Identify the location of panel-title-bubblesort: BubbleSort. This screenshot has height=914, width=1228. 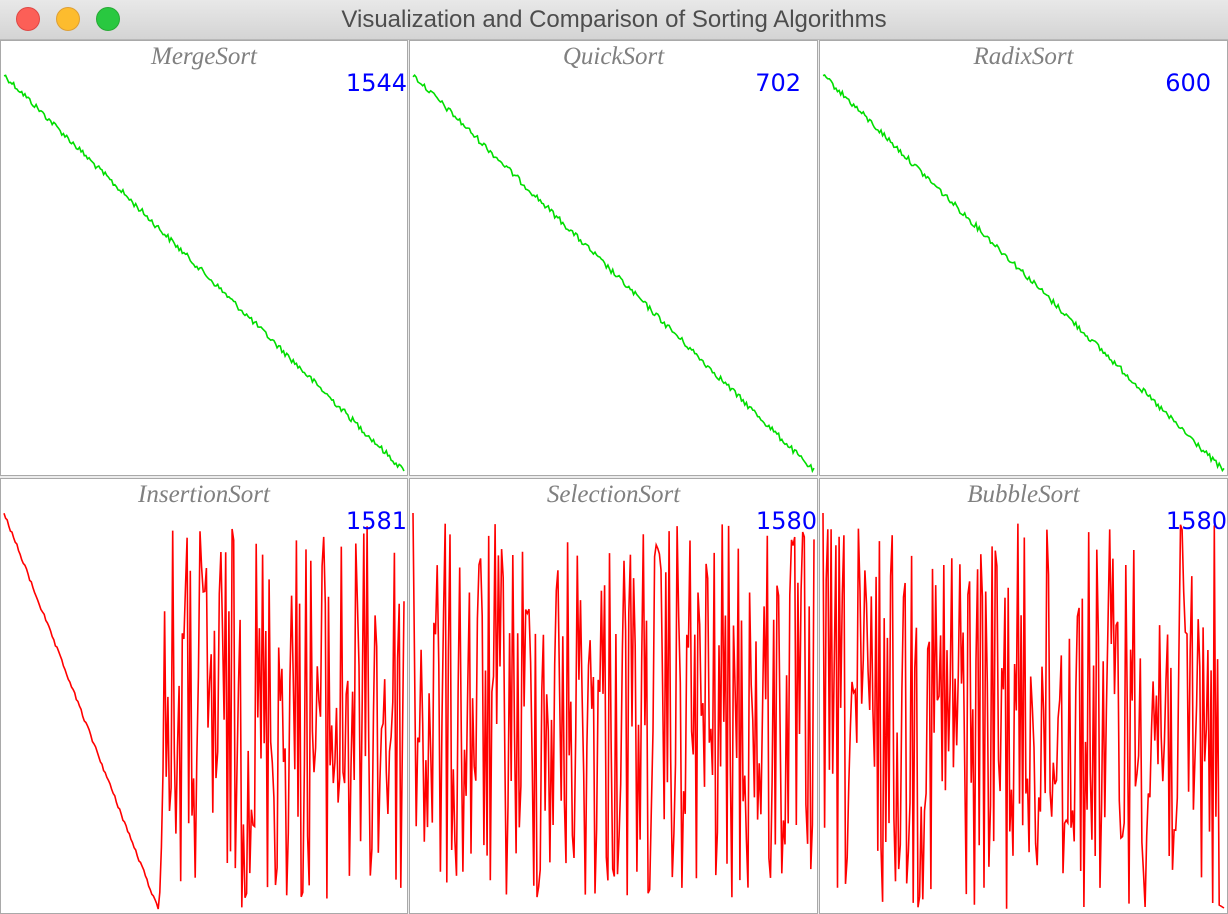
(1023, 494).